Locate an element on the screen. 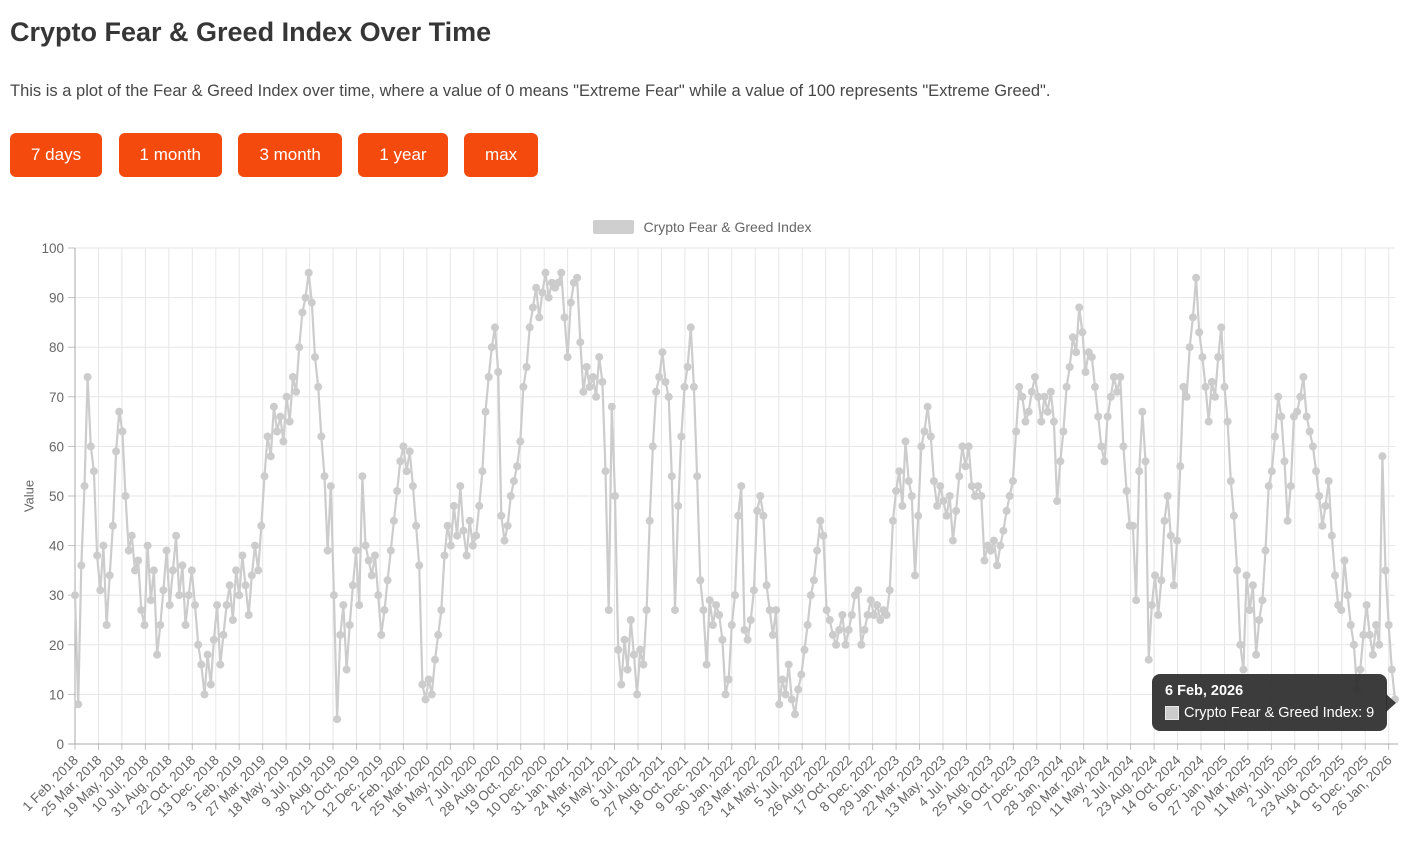 This screenshot has width=1405, height=851. legend-series-swatch is located at coordinates (614, 227).